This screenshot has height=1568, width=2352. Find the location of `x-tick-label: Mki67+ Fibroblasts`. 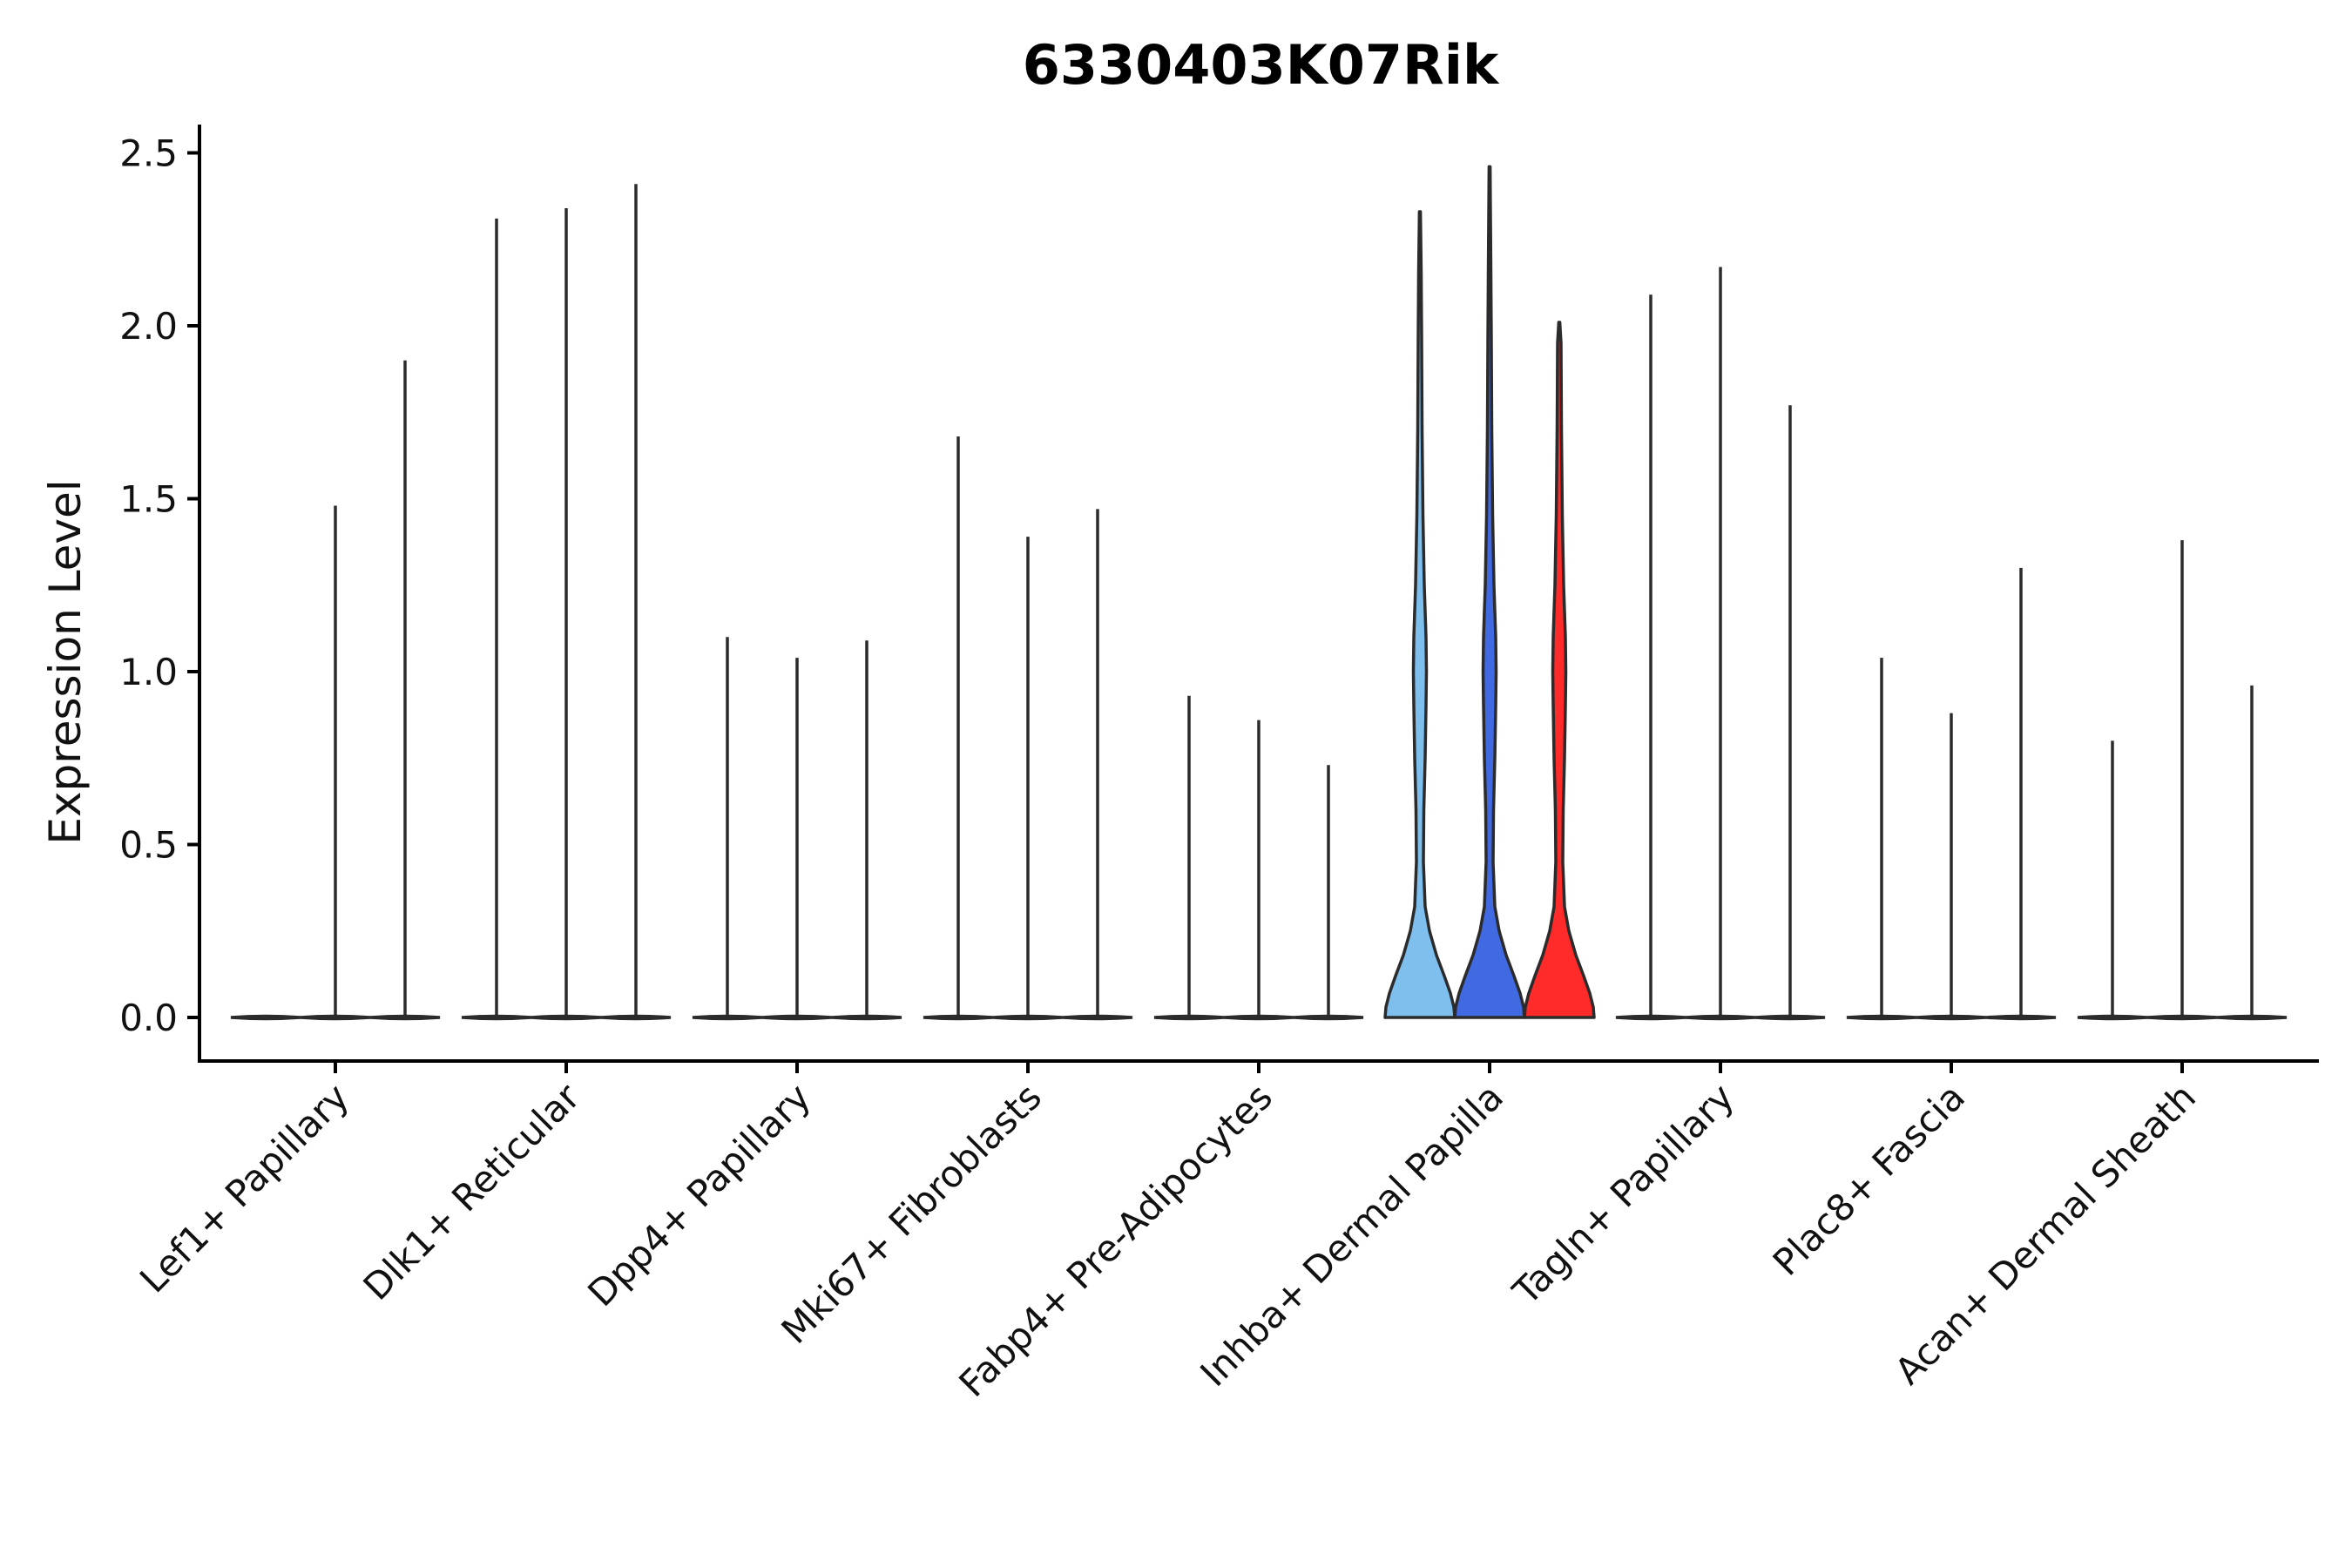

x-tick-label: Mki67+ Fibroblasts is located at coordinates (912, 1213).